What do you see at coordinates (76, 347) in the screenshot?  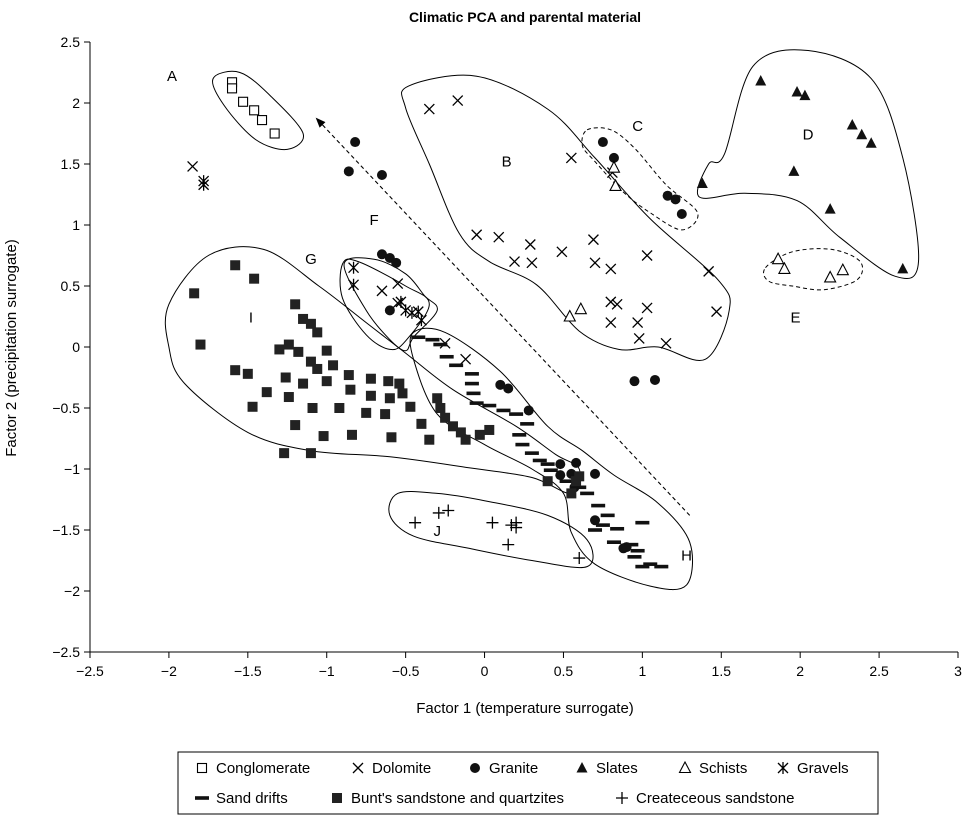 I see `y-tick-label: 0` at bounding box center [76, 347].